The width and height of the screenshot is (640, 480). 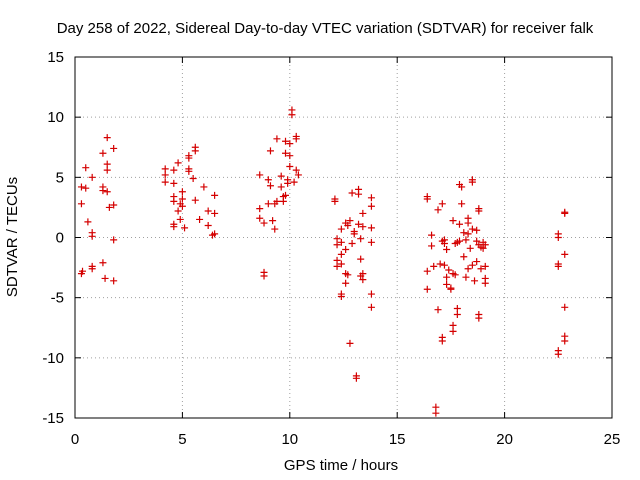 What do you see at coordinates (75, 439) in the screenshot?
I see `x-tick-label: 0` at bounding box center [75, 439].